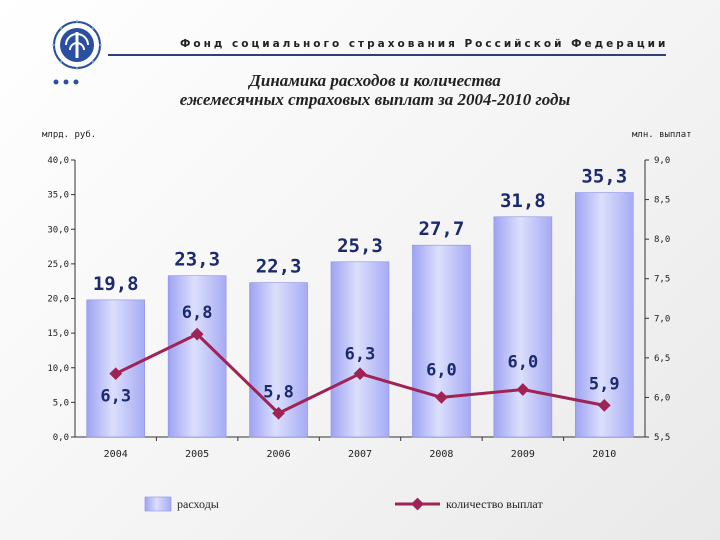  Describe the element at coordinates (604, 454) in the screenshot. I see `x-tick-label: 2010` at that location.